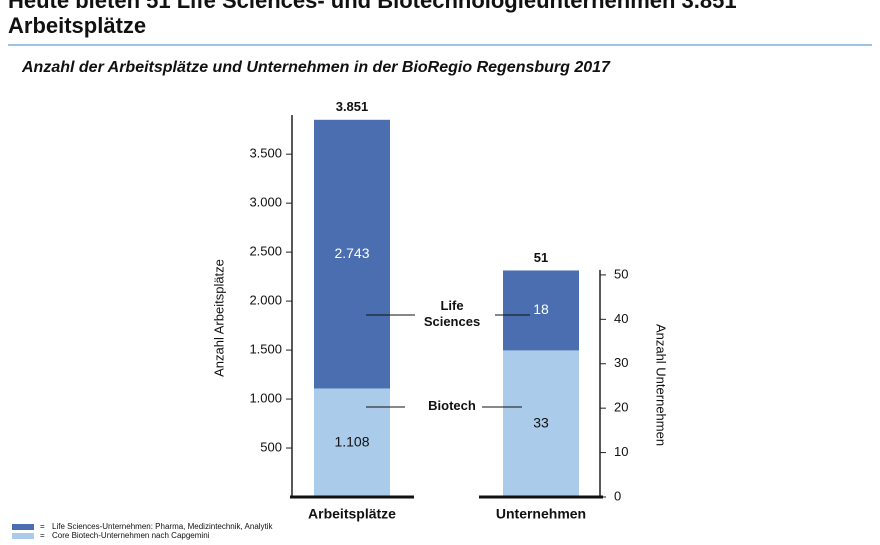  I want to click on total-label: 51, so click(541, 257).